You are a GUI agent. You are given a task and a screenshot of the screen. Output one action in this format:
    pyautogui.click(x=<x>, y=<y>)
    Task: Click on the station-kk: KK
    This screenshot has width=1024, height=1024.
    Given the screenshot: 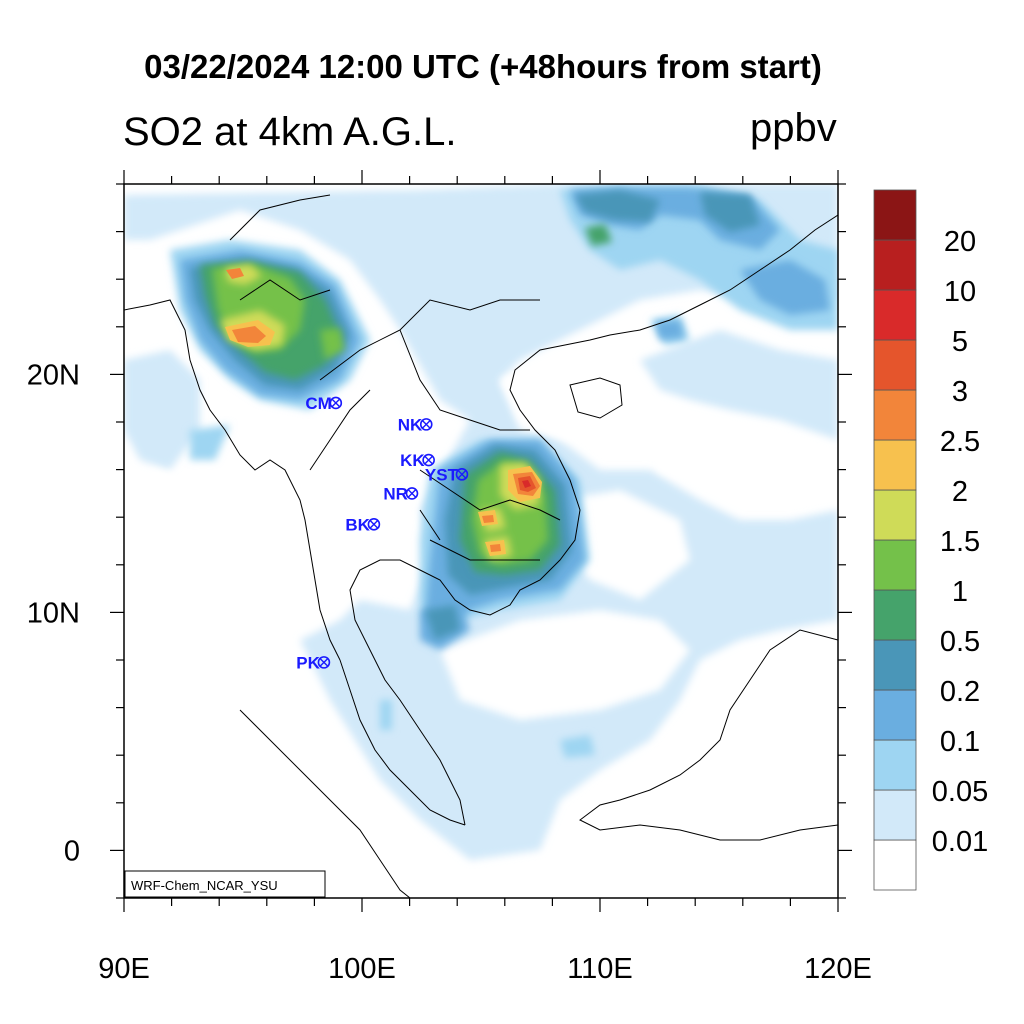 What is the action you would take?
    pyautogui.click(x=417, y=460)
    